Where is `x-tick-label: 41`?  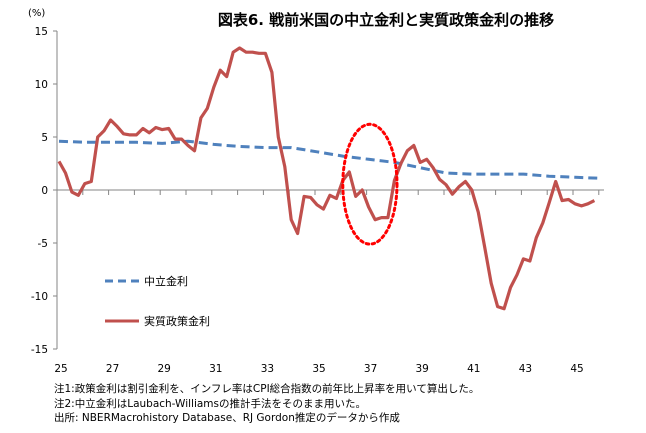 x-tick-label: 41 is located at coordinates (473, 369).